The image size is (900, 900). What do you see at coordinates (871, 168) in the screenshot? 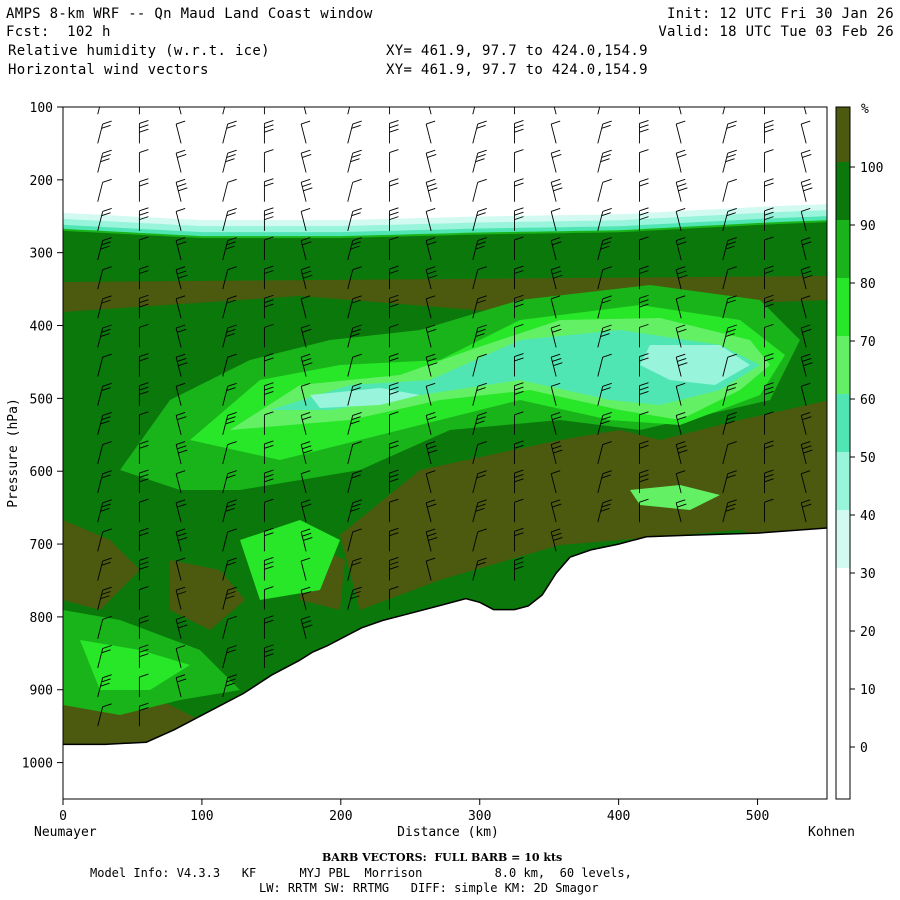
I see `colorbar-tick-label: 100` at bounding box center [871, 168].